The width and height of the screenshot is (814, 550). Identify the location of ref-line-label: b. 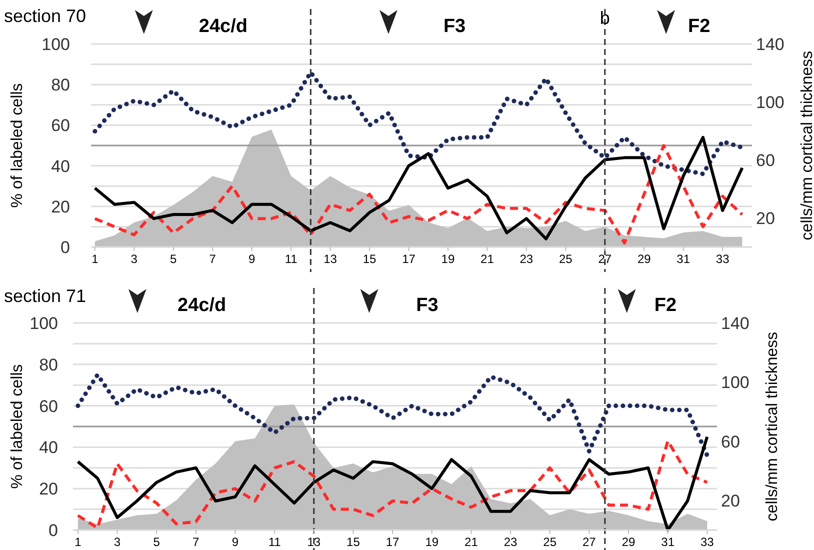
(605, 18).